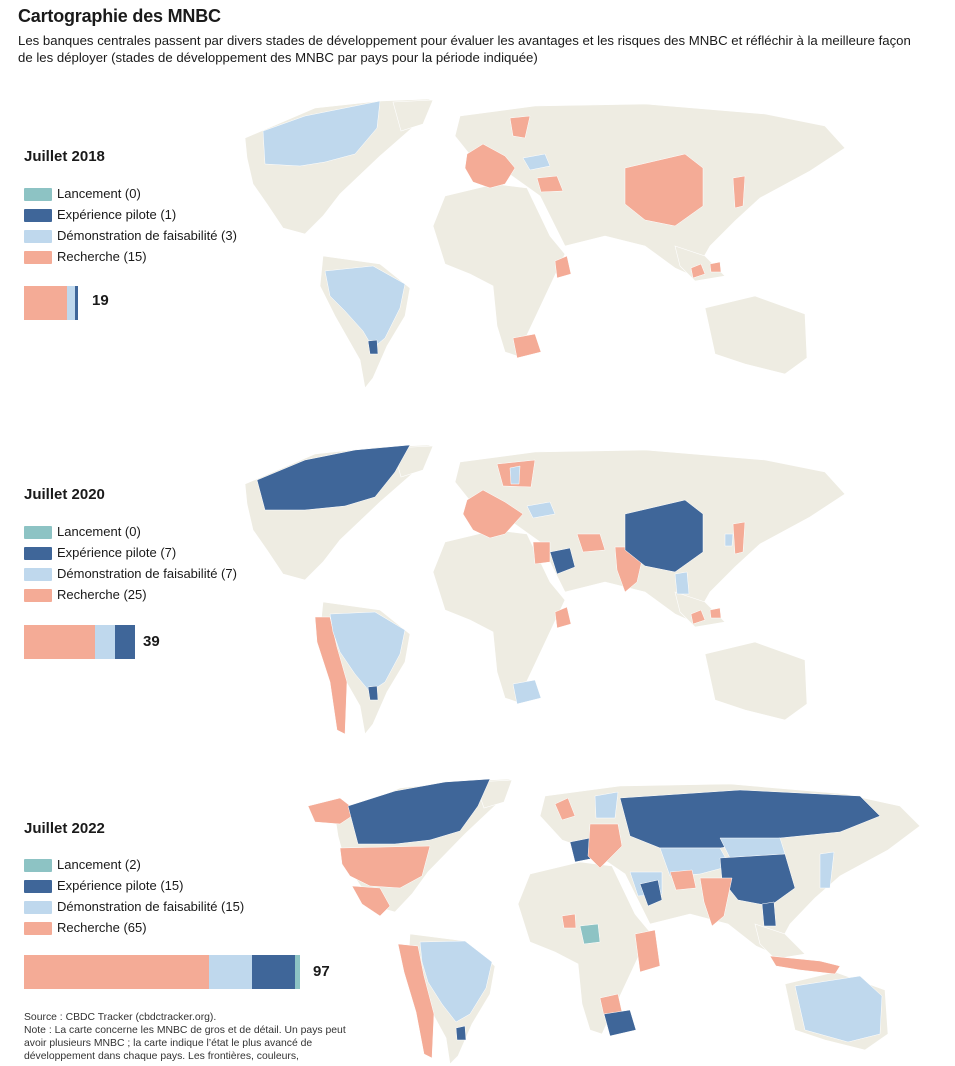 Image resolution: width=955 pixels, height=1066 pixels. What do you see at coordinates (102, 594) in the screenshot?
I see `legend-label-research: Recherche (25)` at bounding box center [102, 594].